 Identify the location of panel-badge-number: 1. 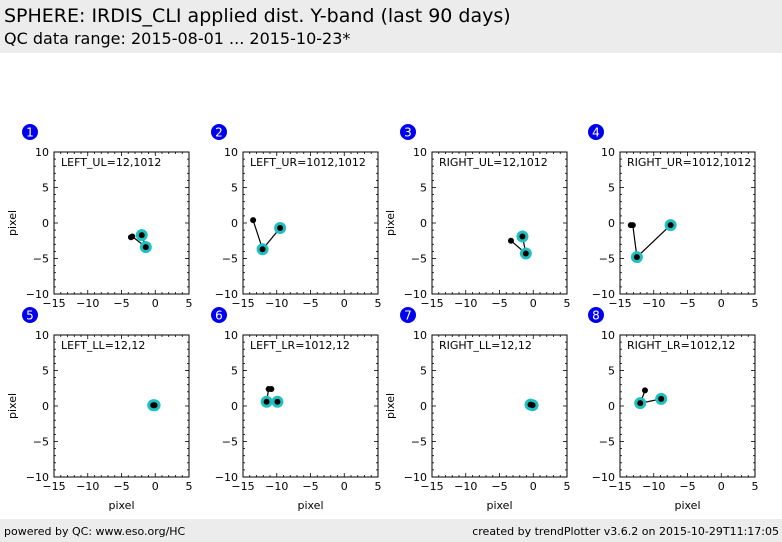
(30, 133).